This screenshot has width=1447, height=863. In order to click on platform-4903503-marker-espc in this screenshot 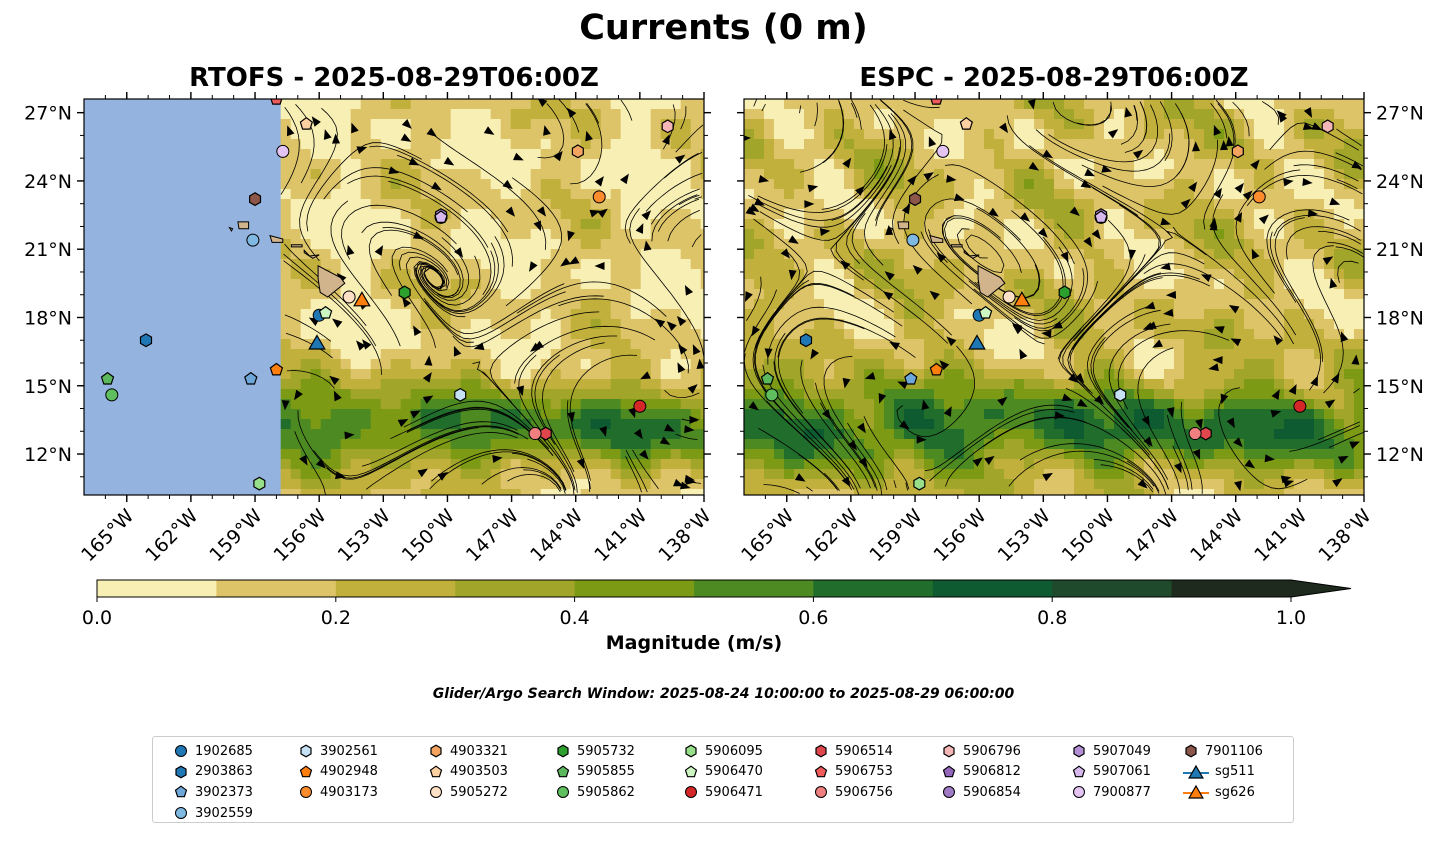, I will do `click(966, 123)`.